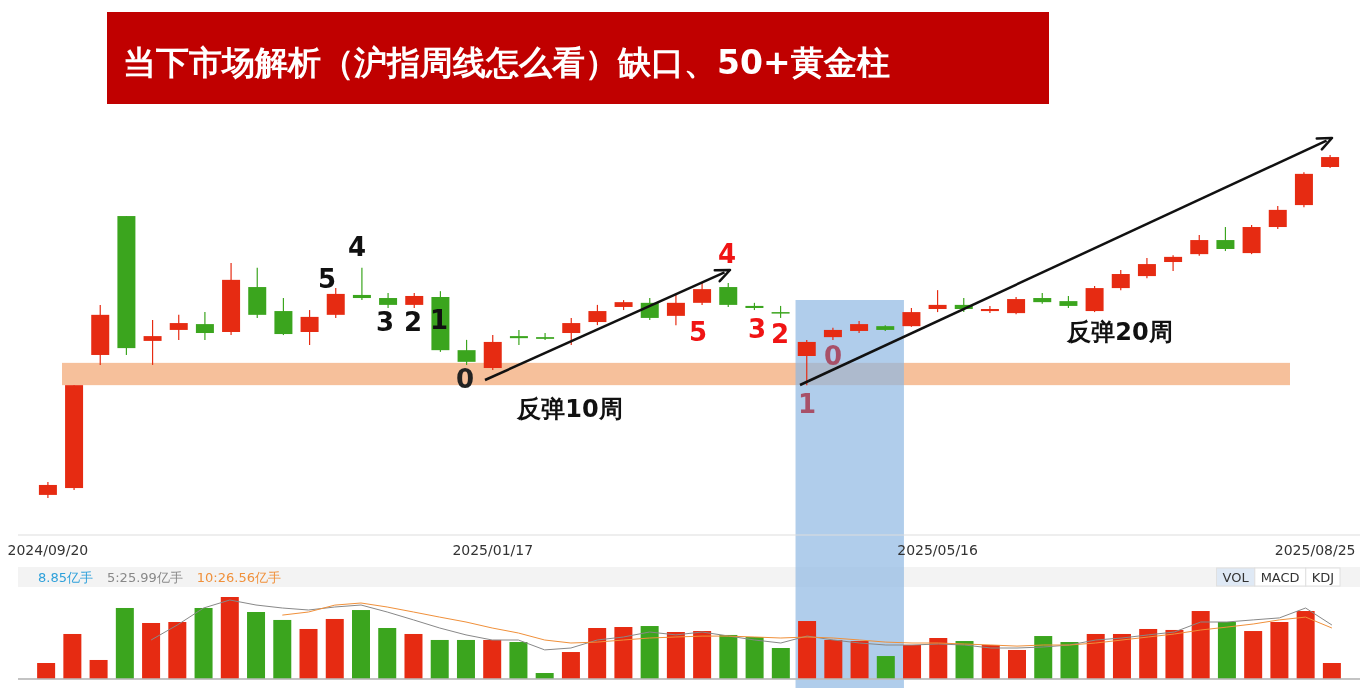 This screenshot has width=1371, height=691. What do you see at coordinates (493, 550) in the screenshot?
I see `x-tick-label: 2025/01/17` at bounding box center [493, 550].